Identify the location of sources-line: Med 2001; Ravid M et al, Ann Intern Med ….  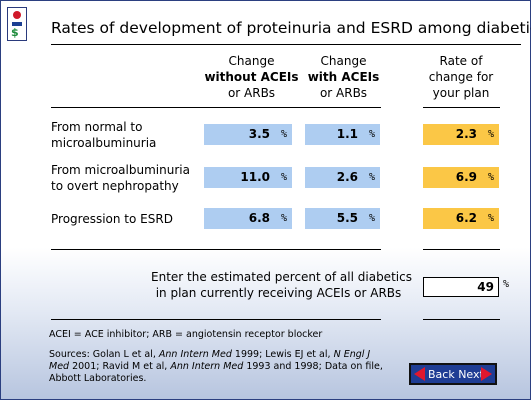
(224, 367).